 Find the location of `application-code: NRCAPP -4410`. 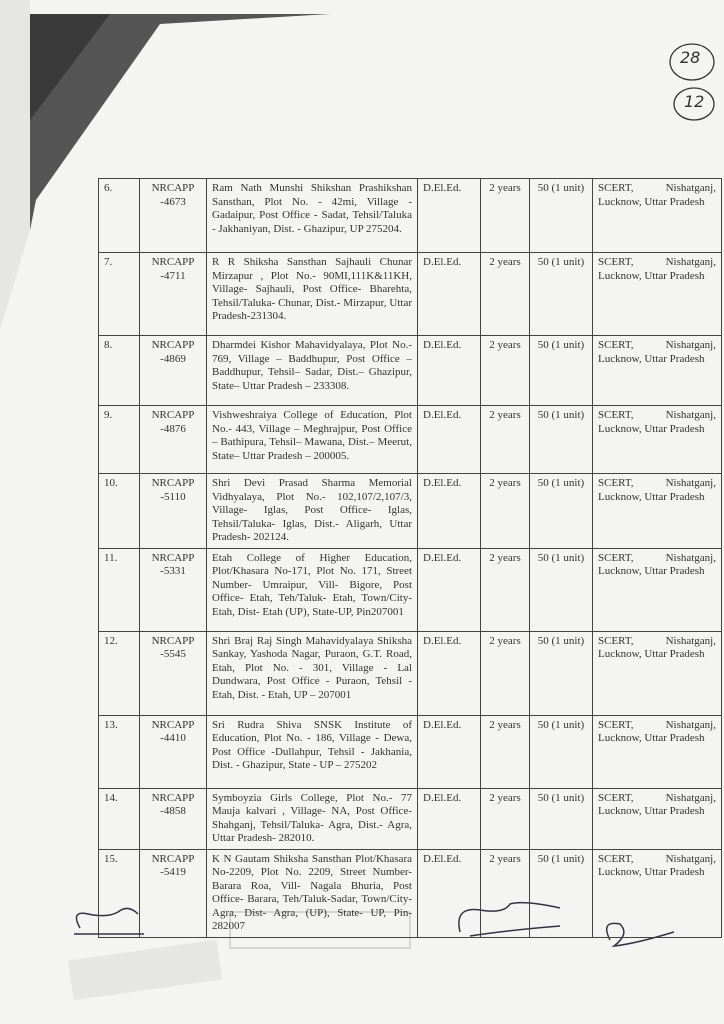

application-code: NRCAPP -4410 is located at coordinates (173, 751).